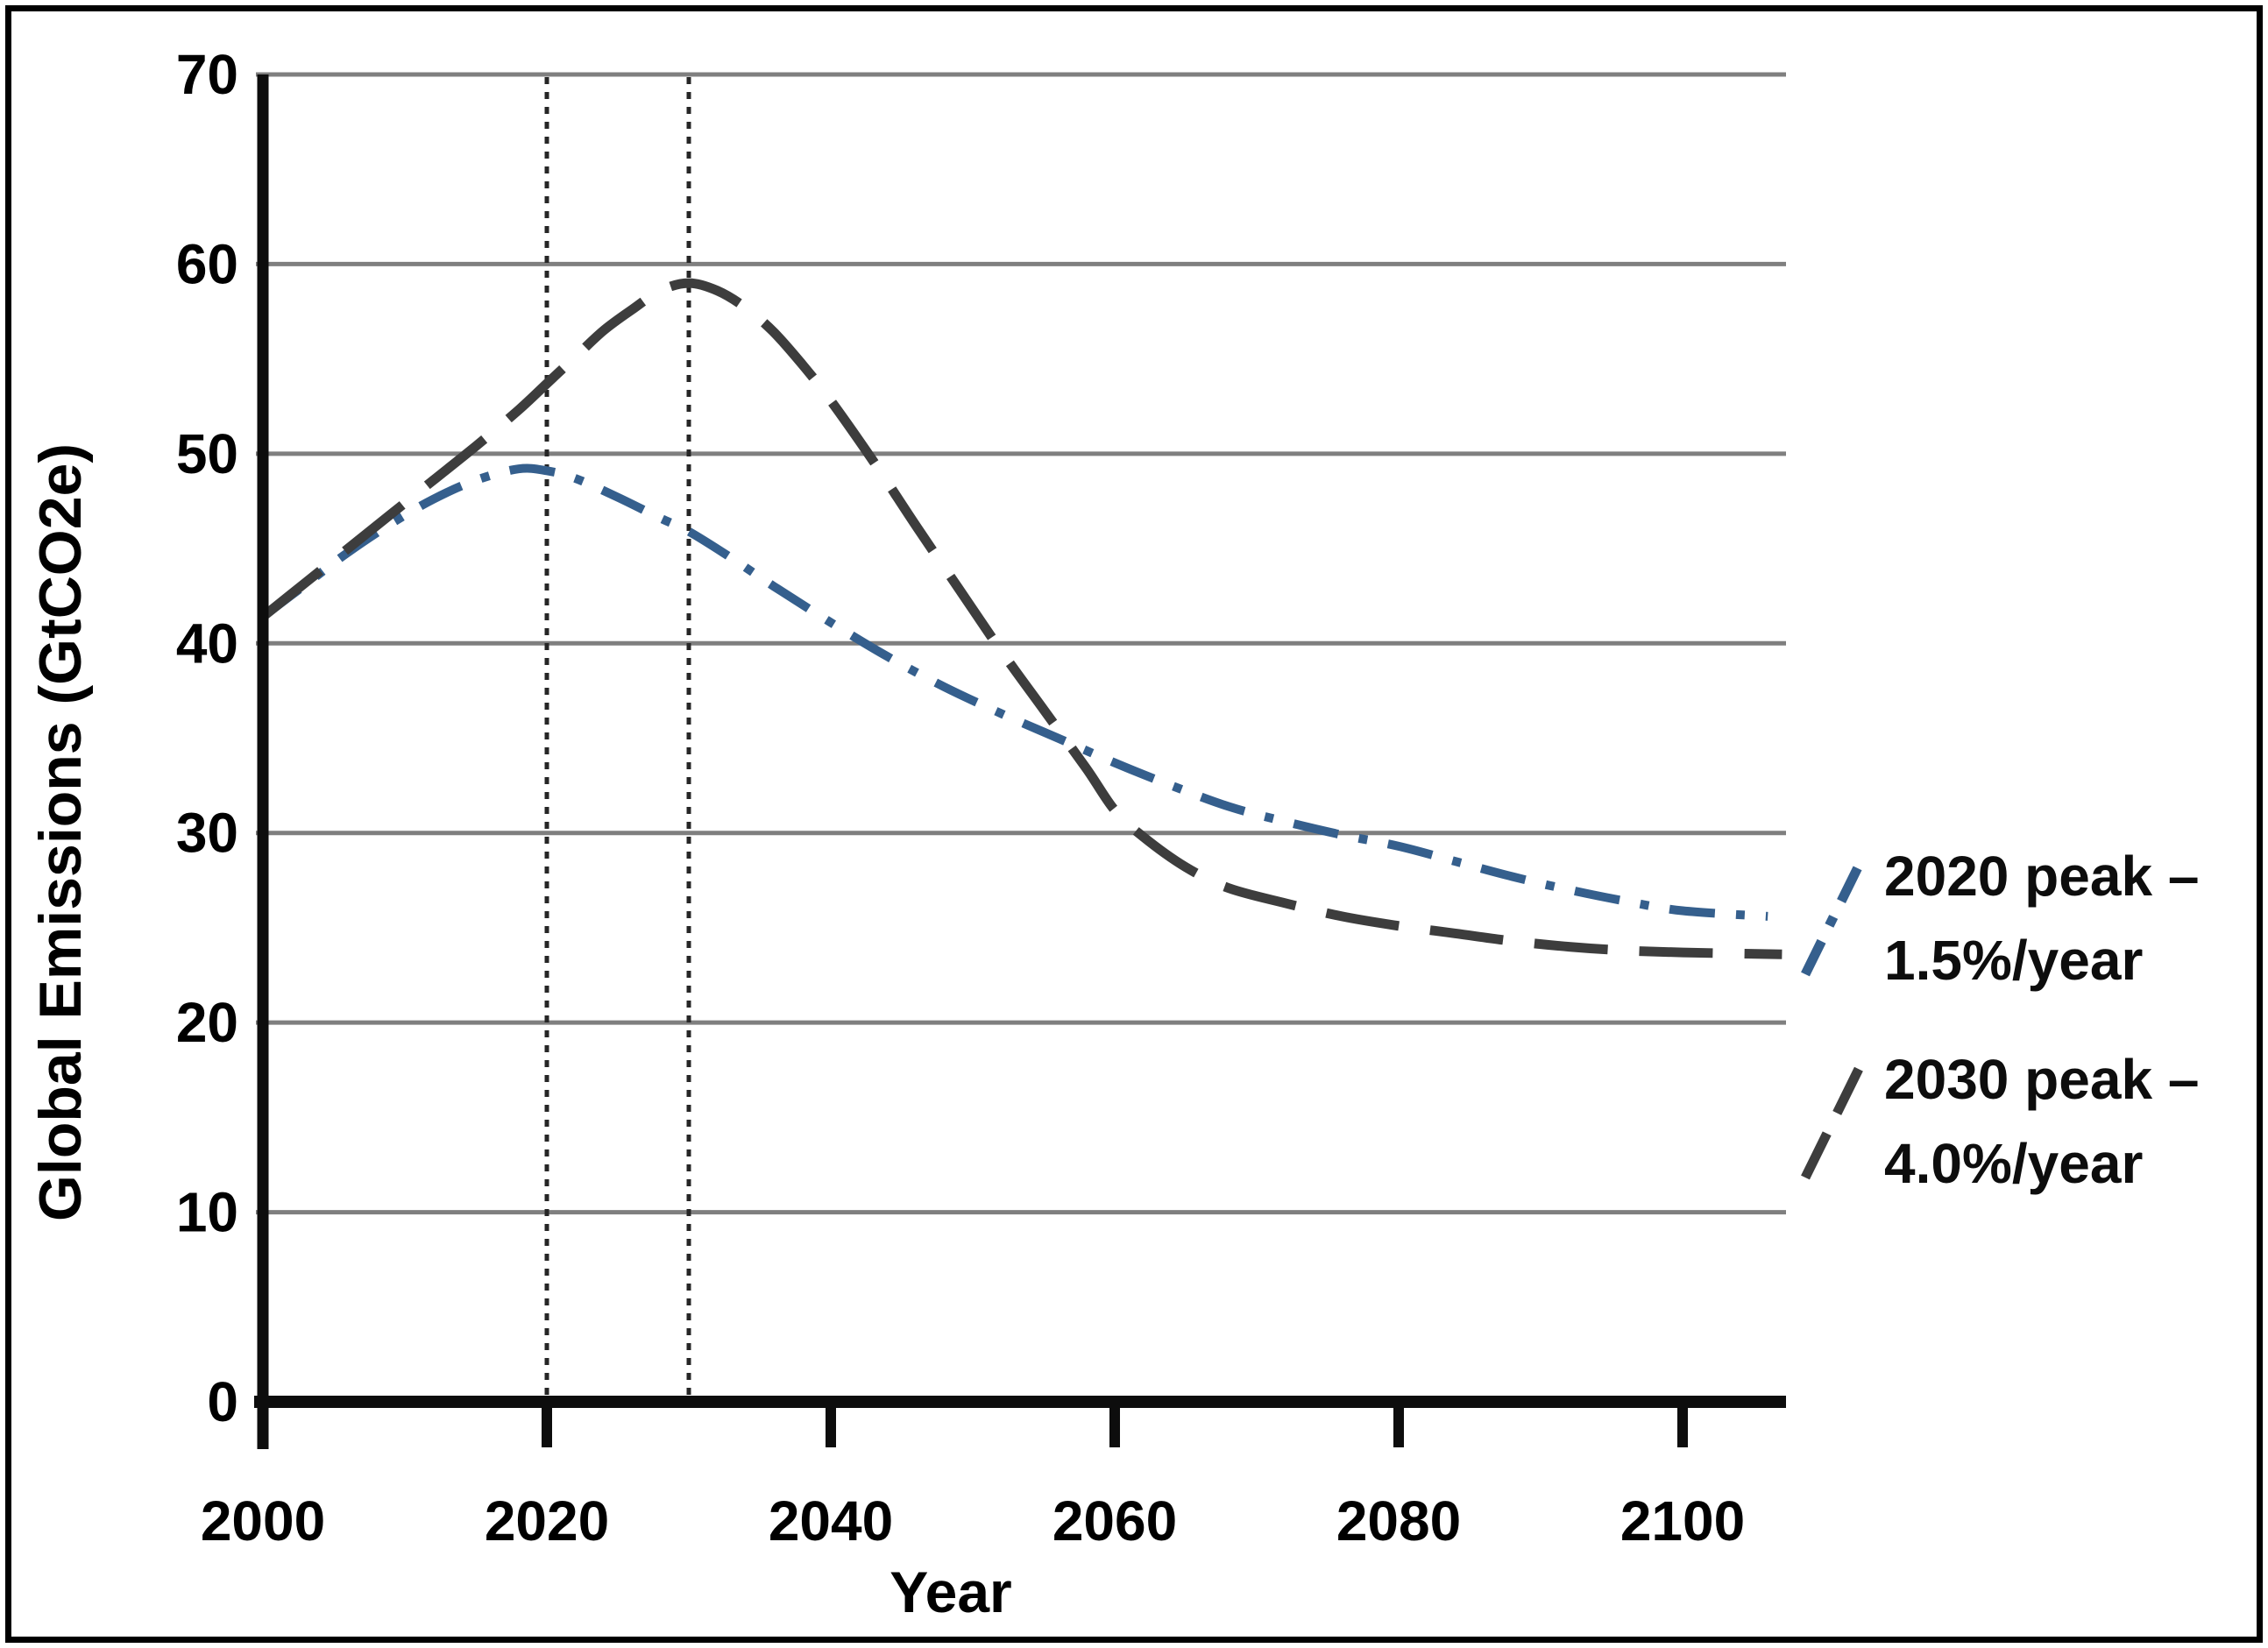  Describe the element at coordinates (1832, 1122) in the screenshot. I see `legend-key-2030-peak-icon` at that location.